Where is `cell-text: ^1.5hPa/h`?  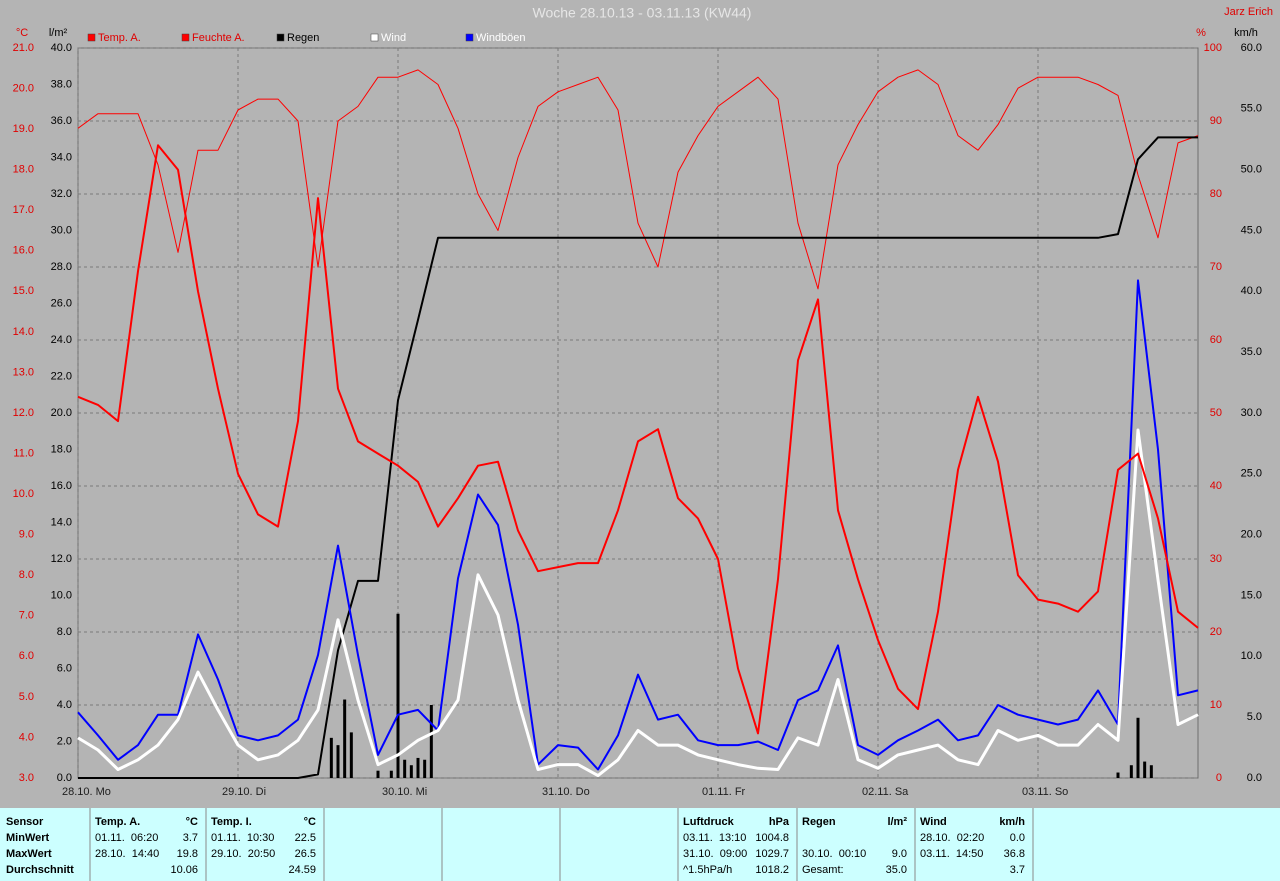
cell-text: ^1.5hPa/h is located at coordinates (707, 870).